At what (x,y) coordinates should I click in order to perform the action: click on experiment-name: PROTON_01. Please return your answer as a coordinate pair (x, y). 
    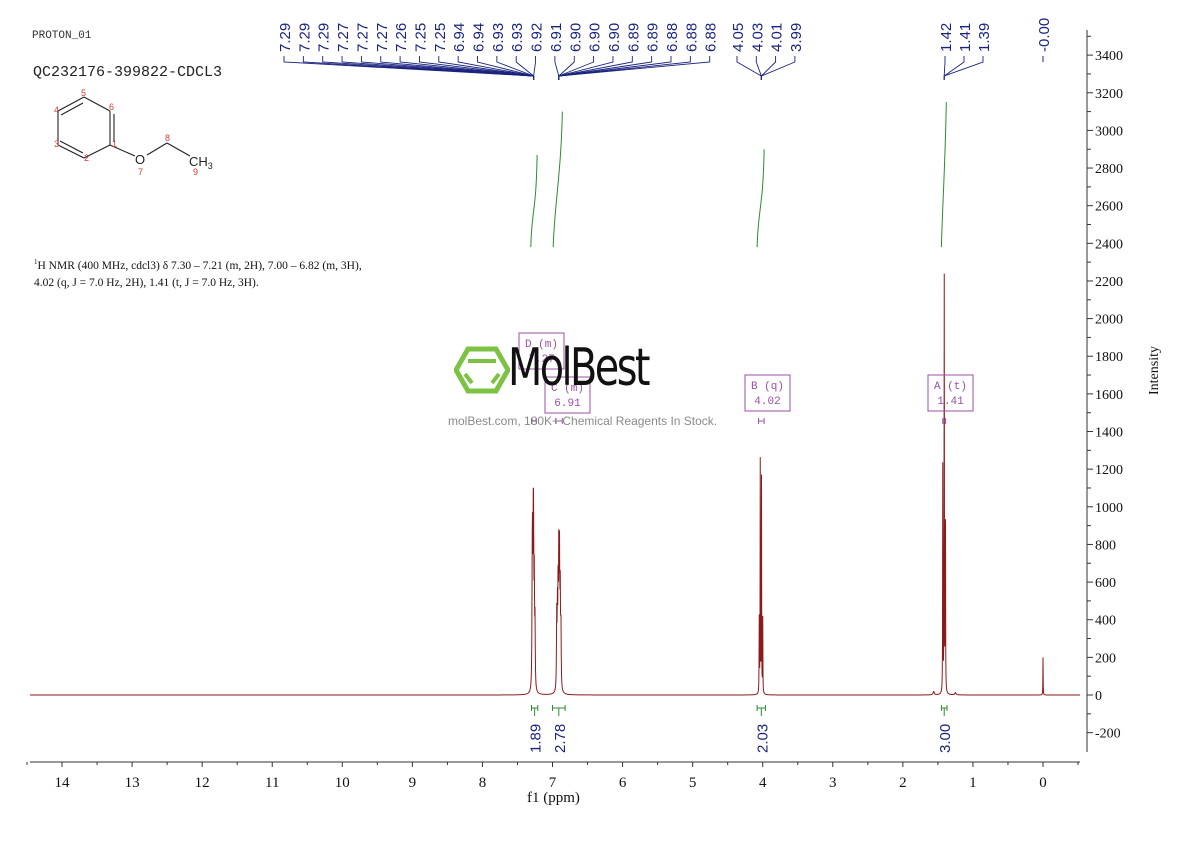
    Looking at the image, I should click on (62, 36).